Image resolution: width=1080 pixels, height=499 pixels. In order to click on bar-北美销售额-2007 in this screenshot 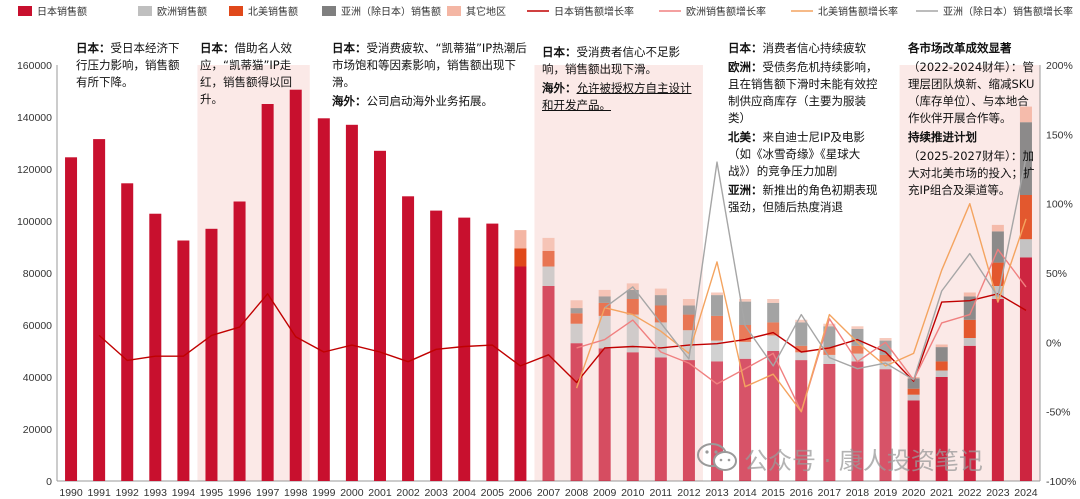, I will do `click(548, 258)`.